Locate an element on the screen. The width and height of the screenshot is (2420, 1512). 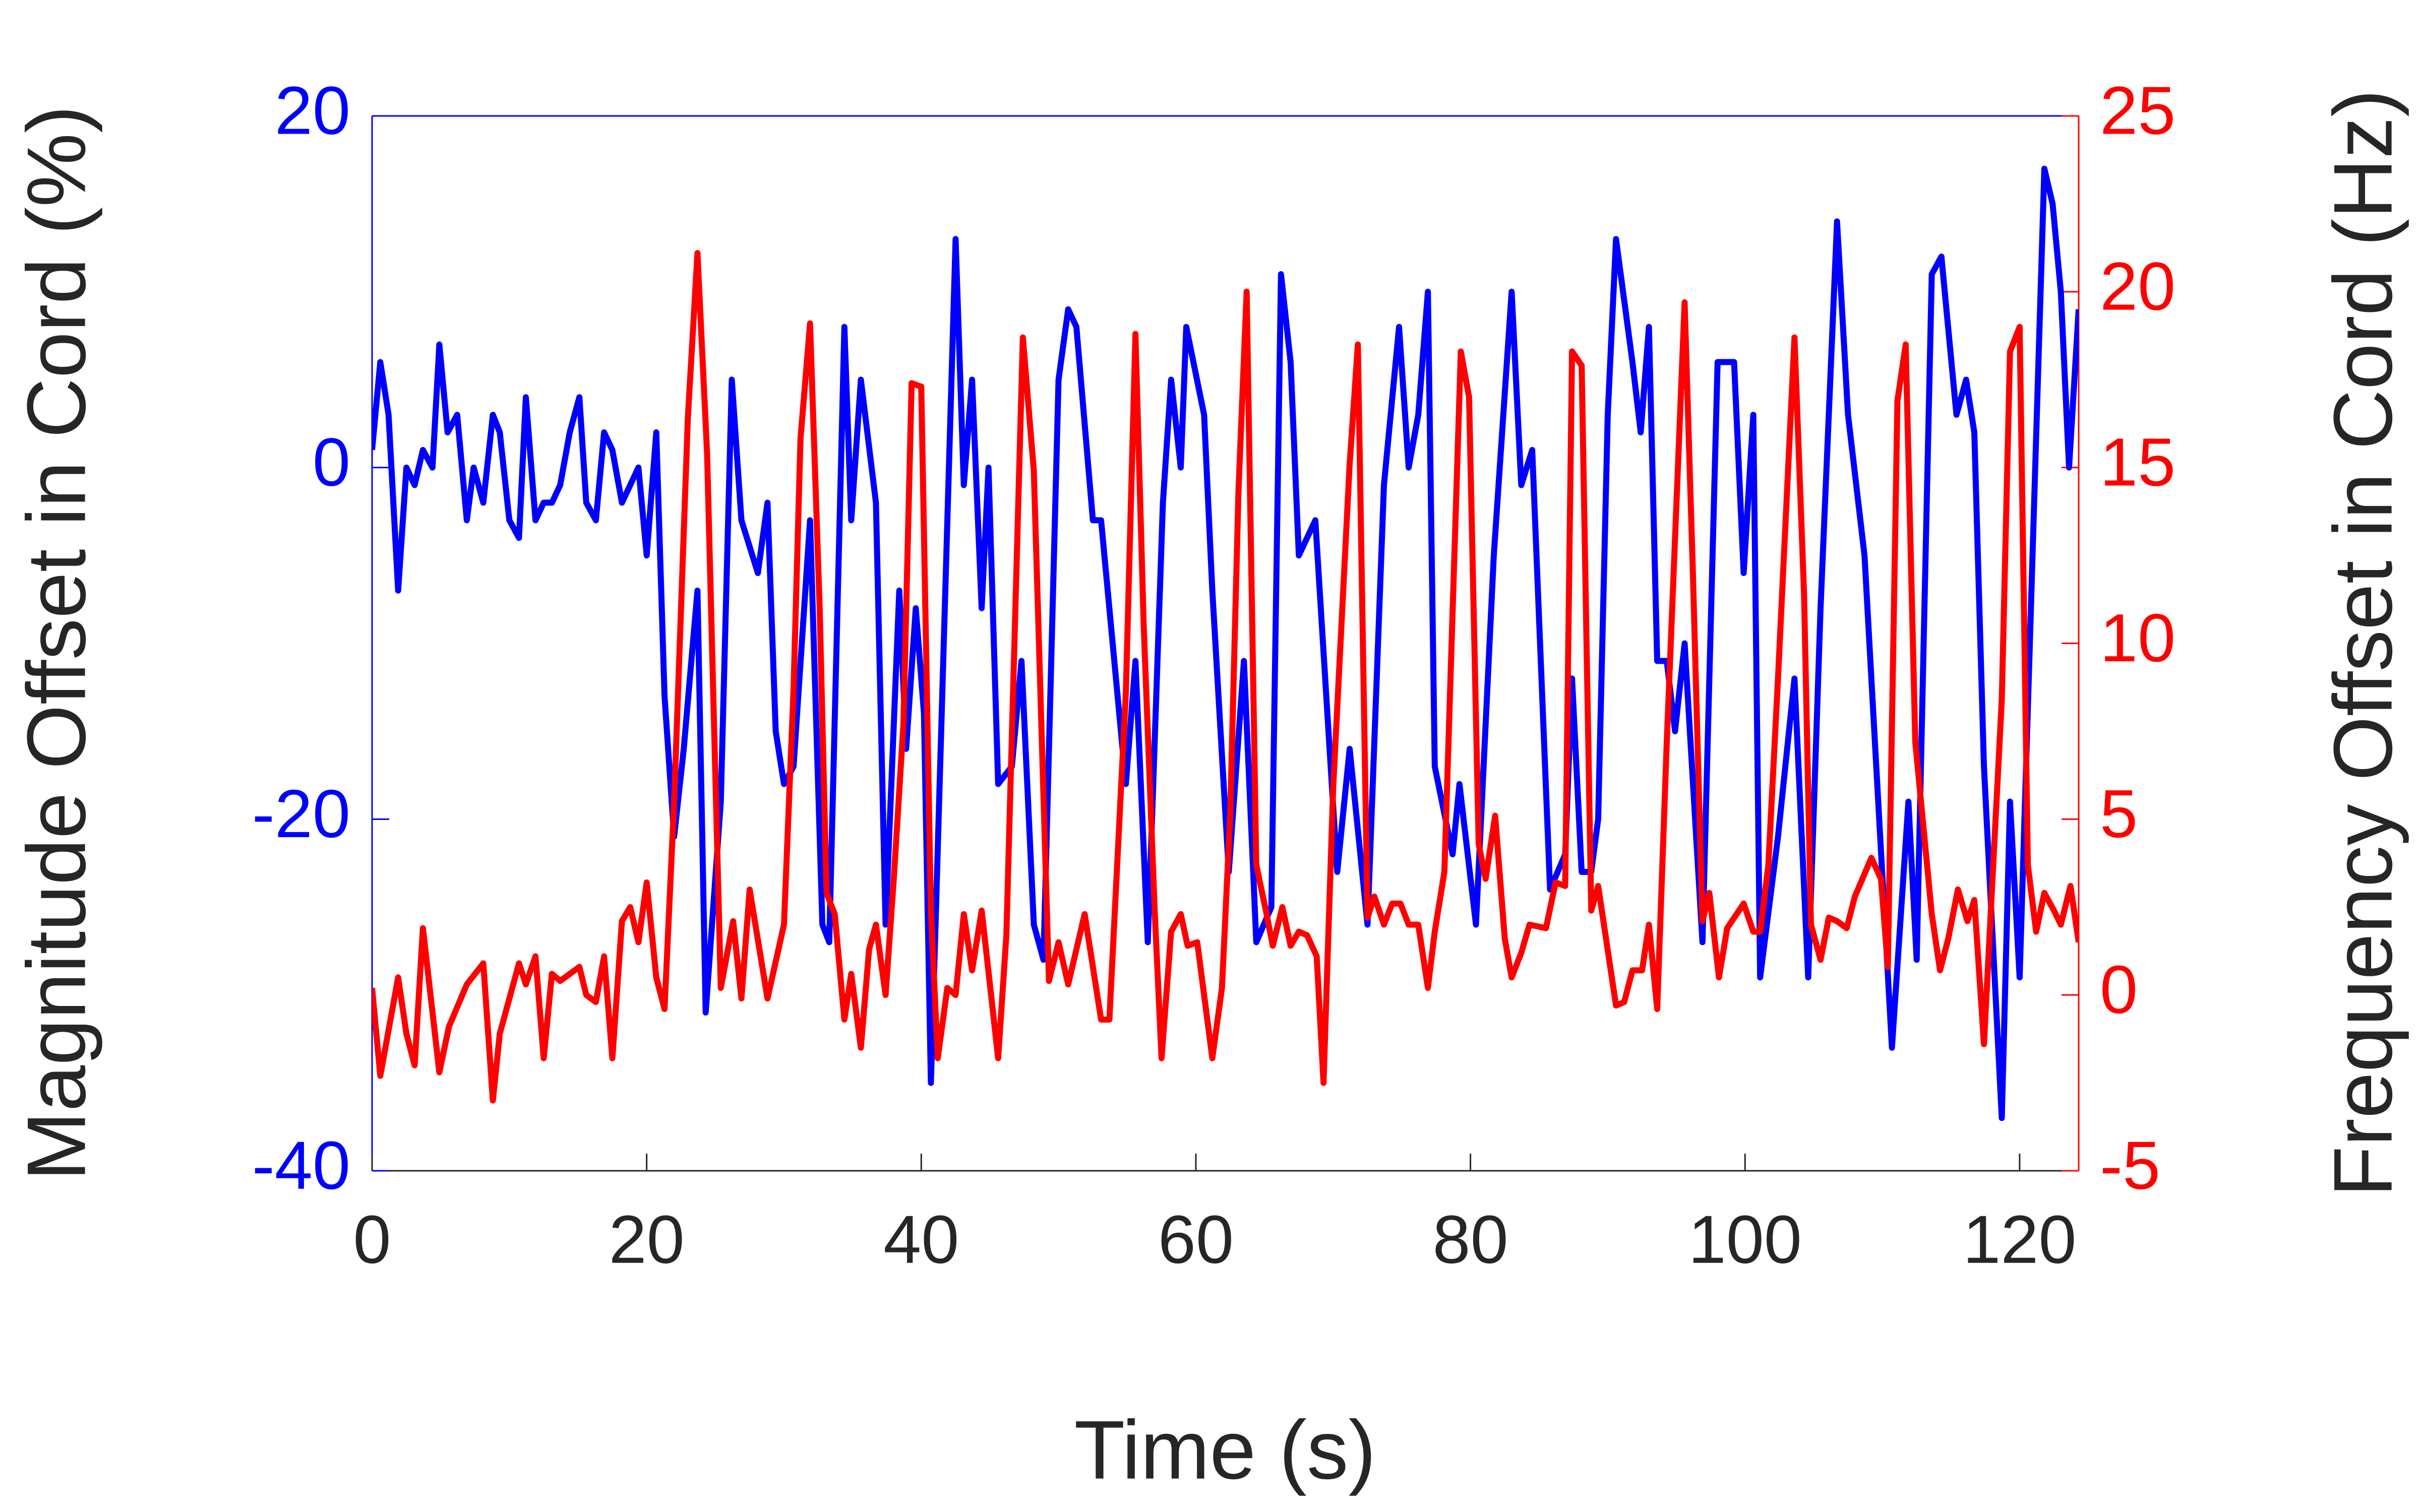
y2-tick-label: 20 is located at coordinates (2137, 286).